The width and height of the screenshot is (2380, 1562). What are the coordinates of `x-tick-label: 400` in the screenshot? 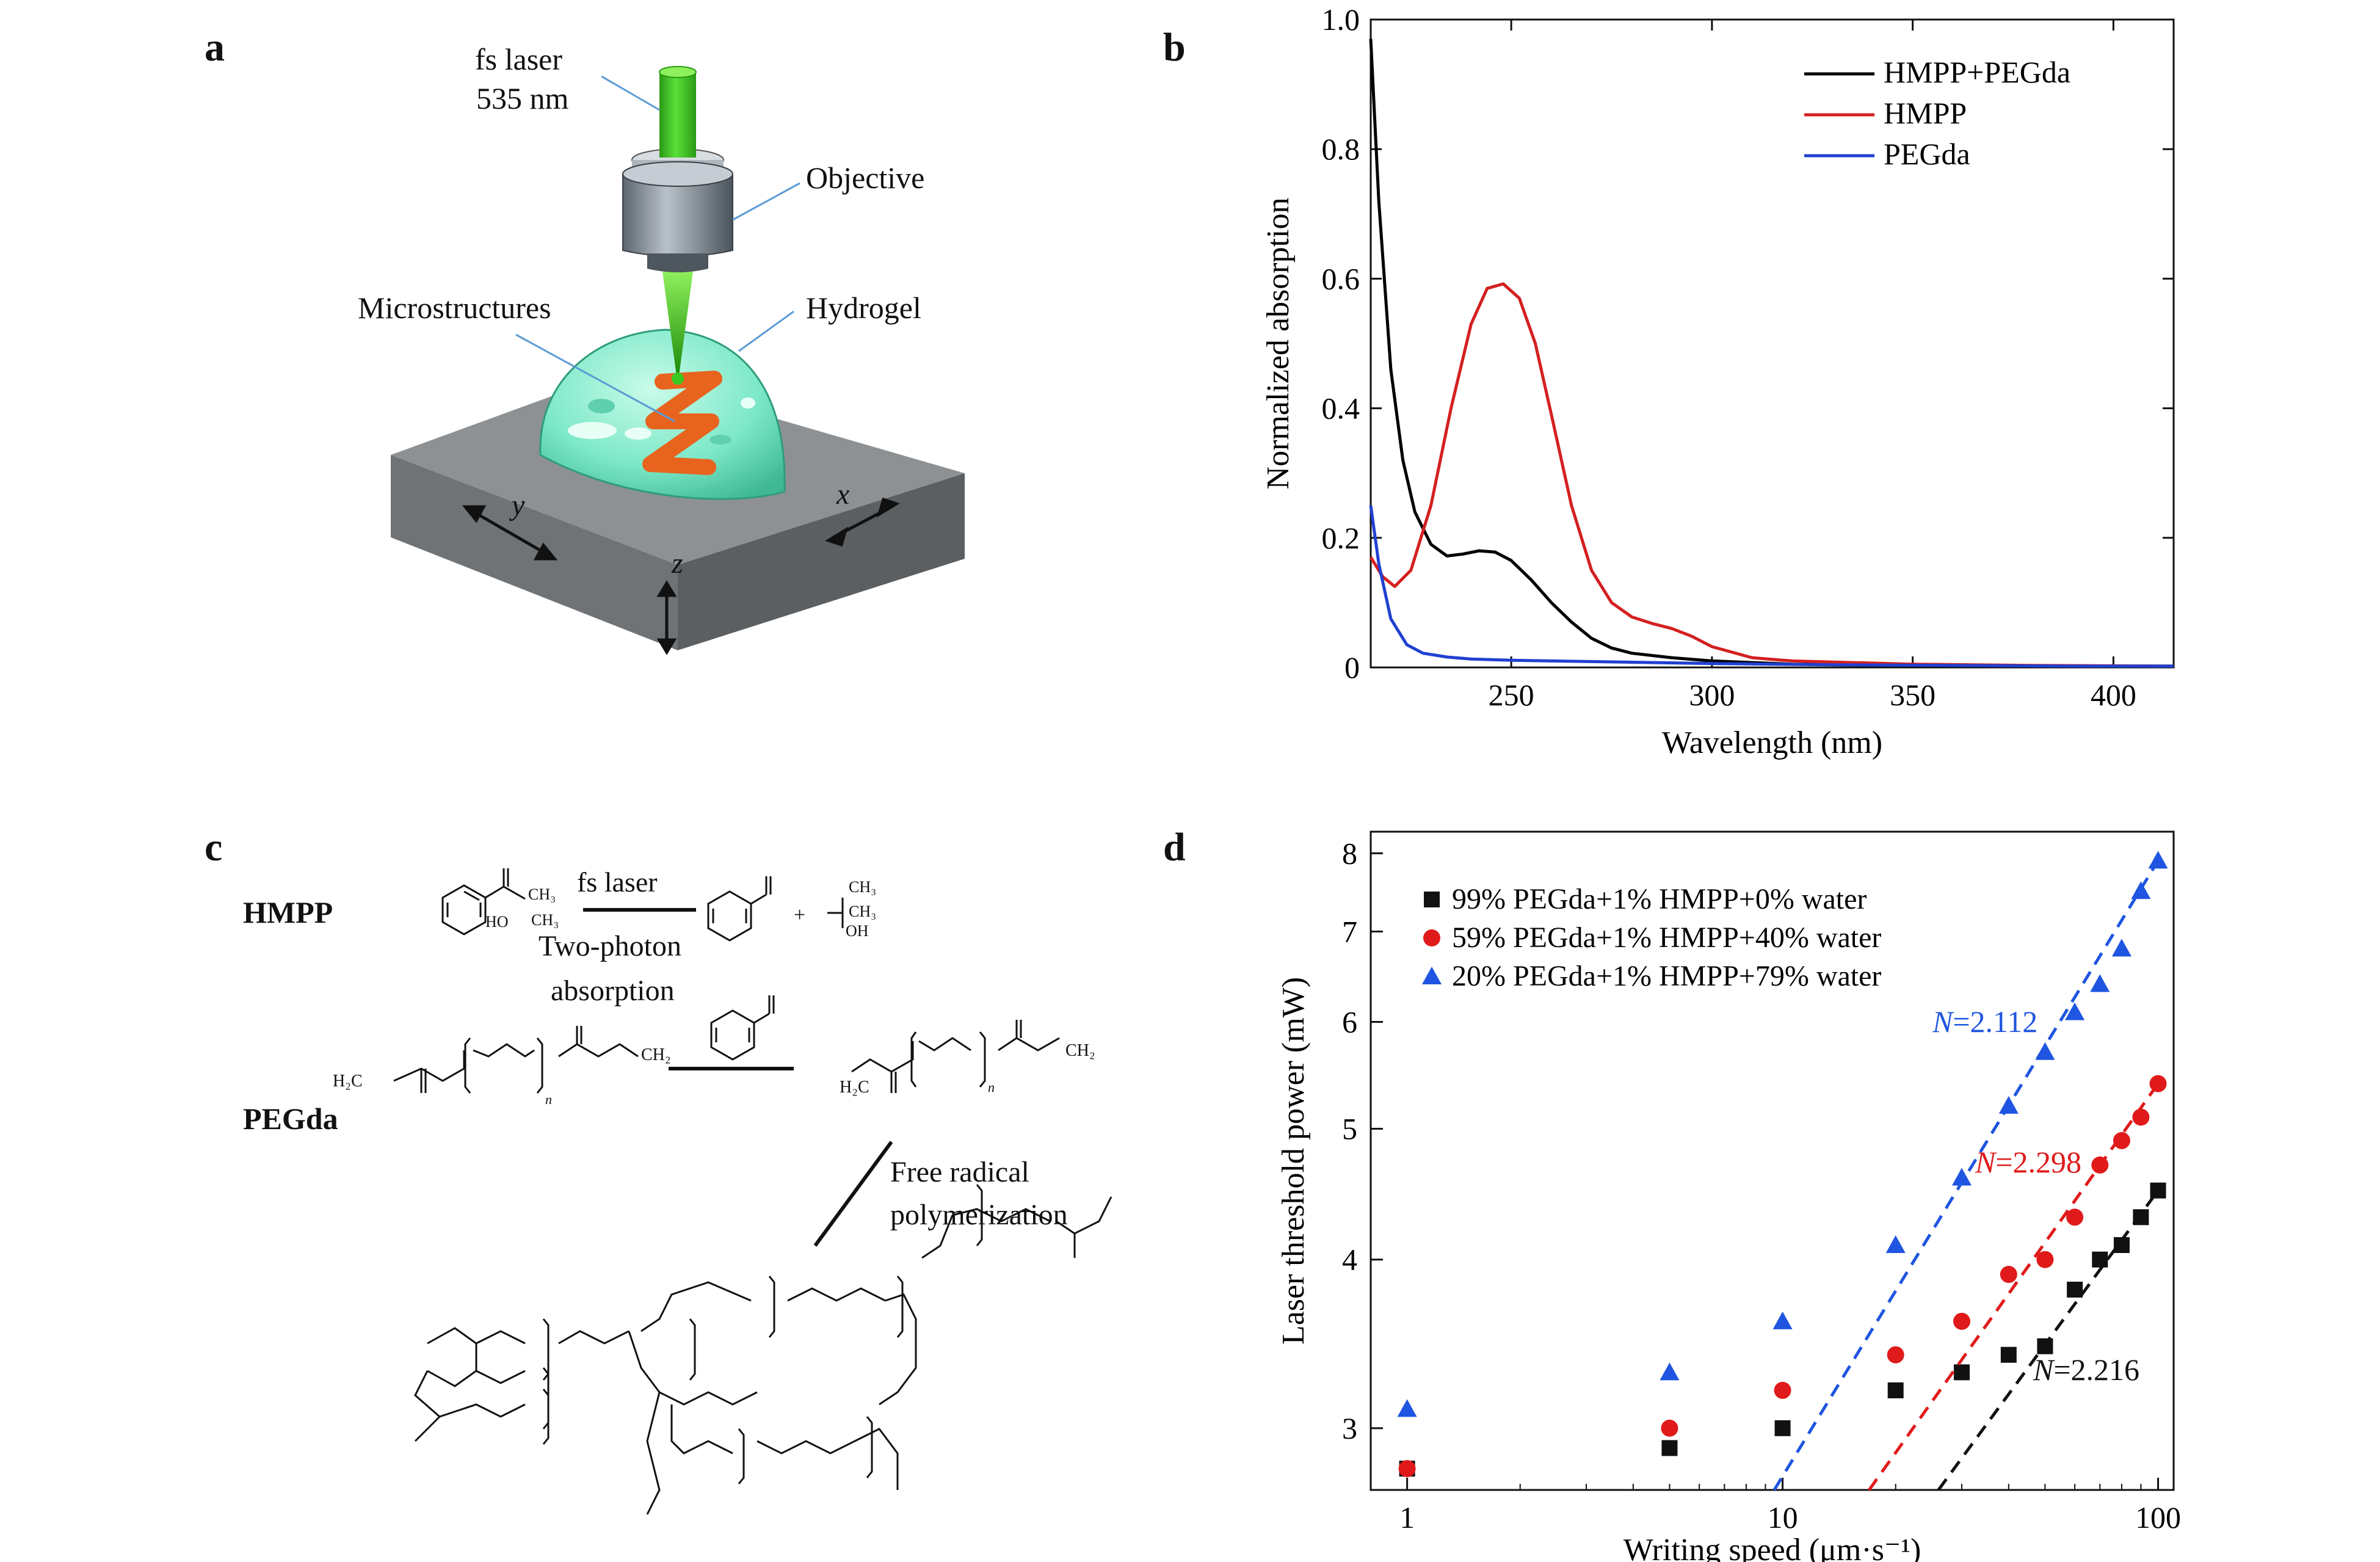 It's located at (2113, 695).